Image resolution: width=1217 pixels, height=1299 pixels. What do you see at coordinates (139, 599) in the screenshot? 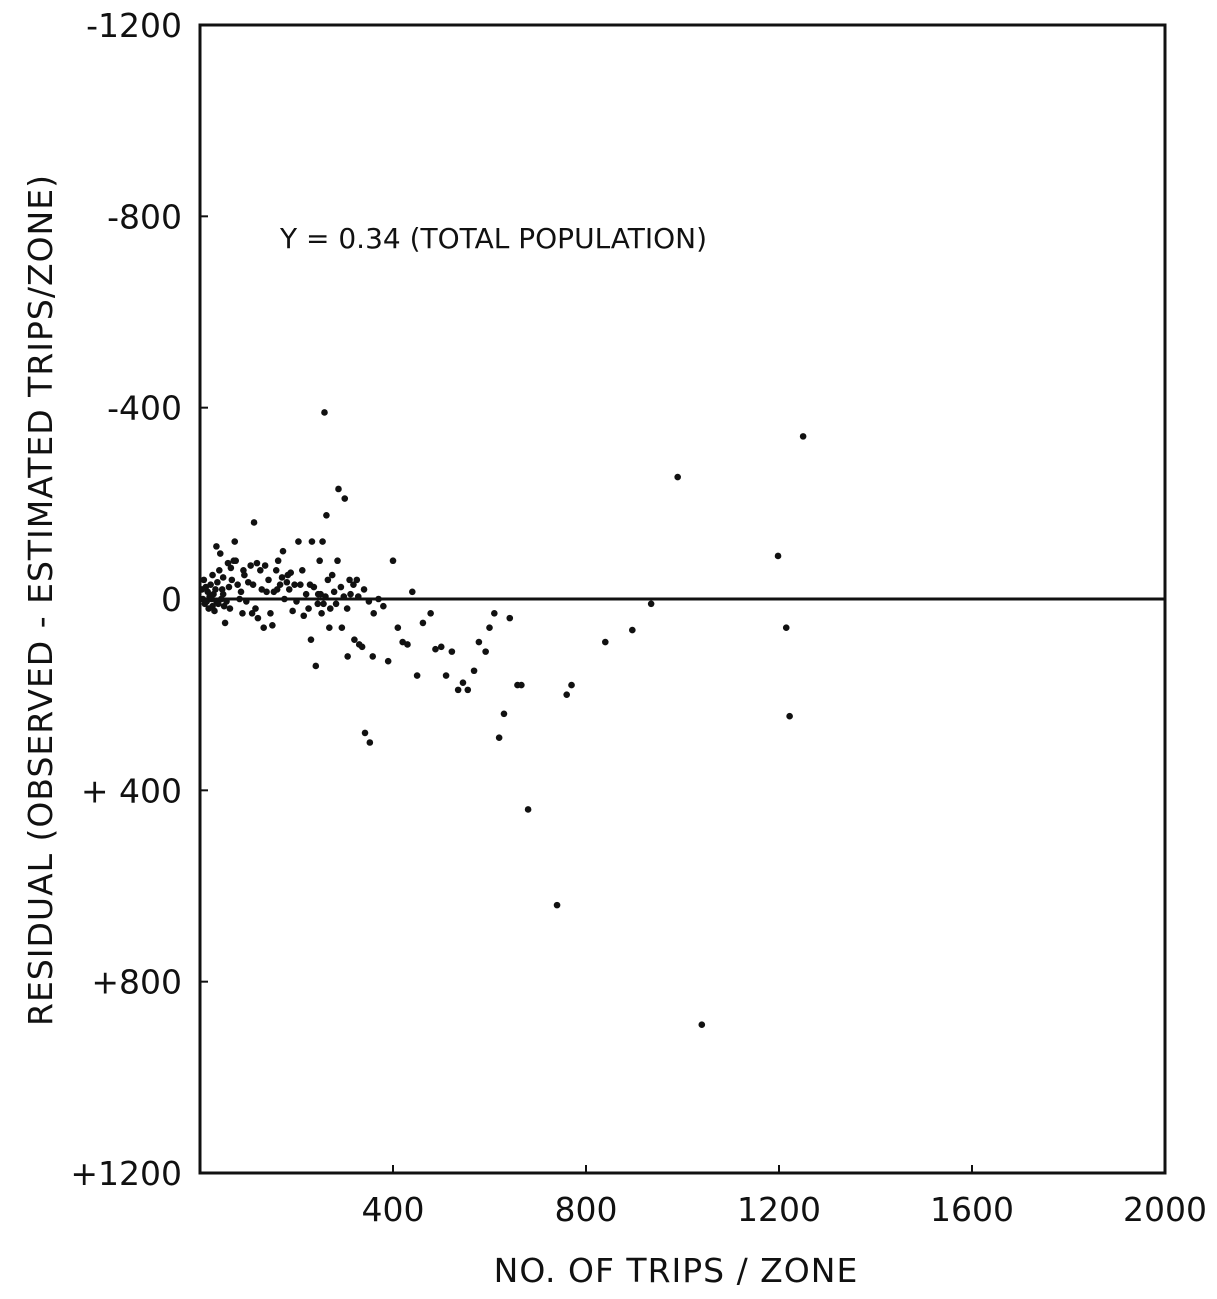
I see `y-axis-ticks: -1200 -800 -400 0 + 400 +800 +1200` at bounding box center [139, 599].